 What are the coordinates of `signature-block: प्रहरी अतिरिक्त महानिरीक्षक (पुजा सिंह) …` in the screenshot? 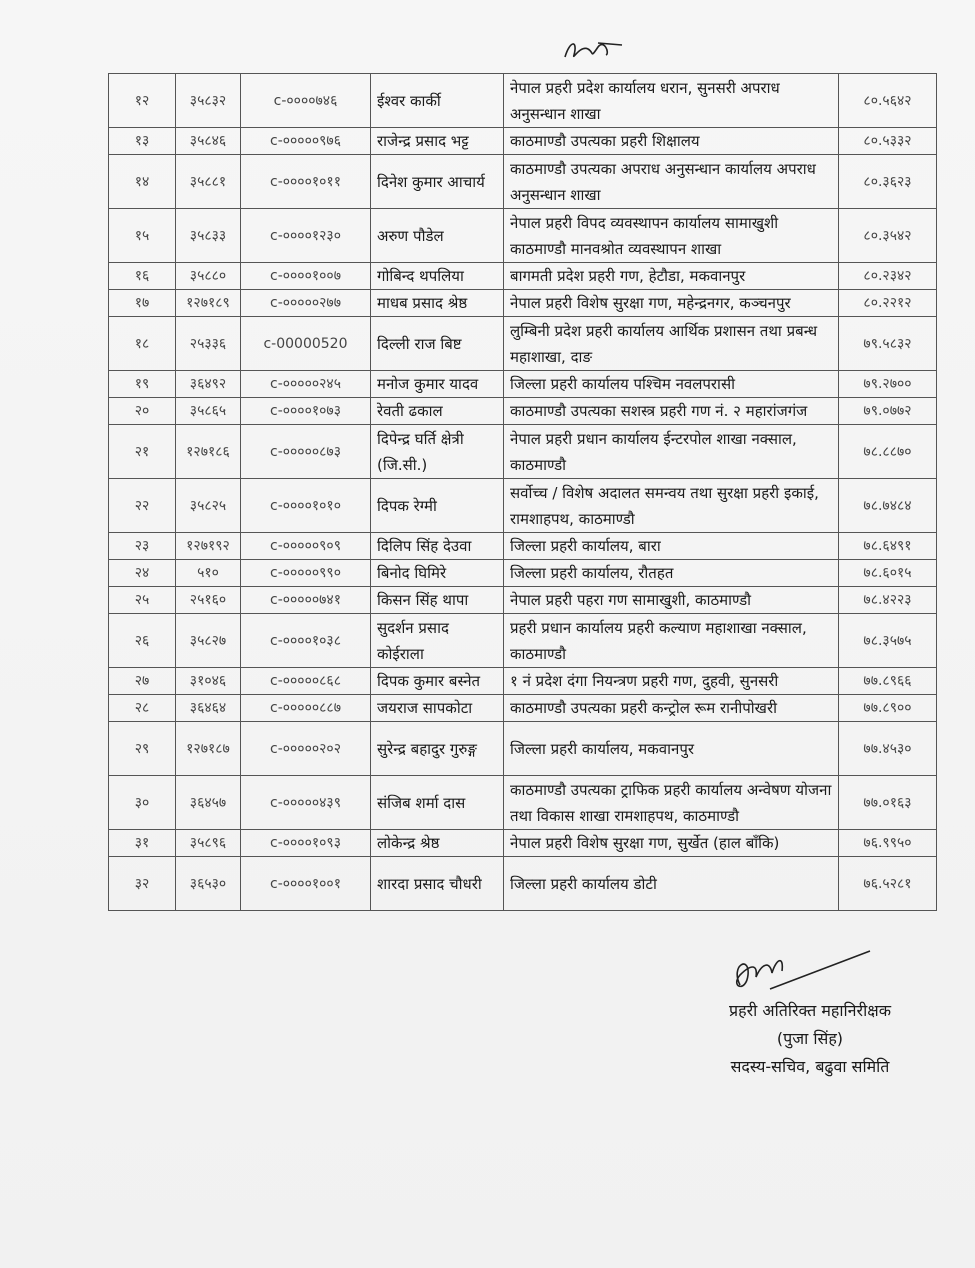 It's located at (810, 1013).